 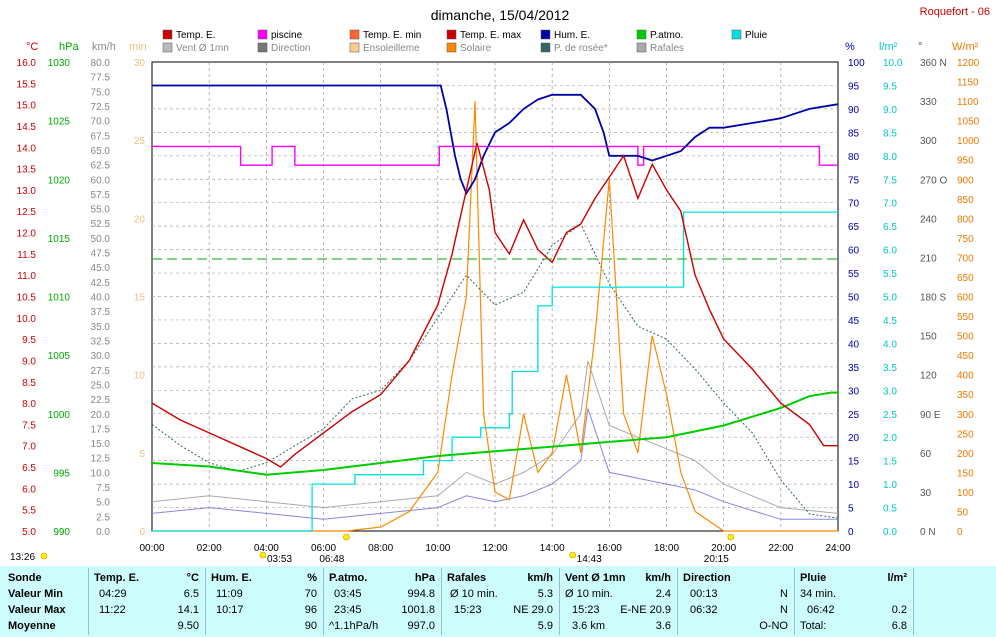 I want to click on temp-tick: 9.0, so click(x=29, y=361).